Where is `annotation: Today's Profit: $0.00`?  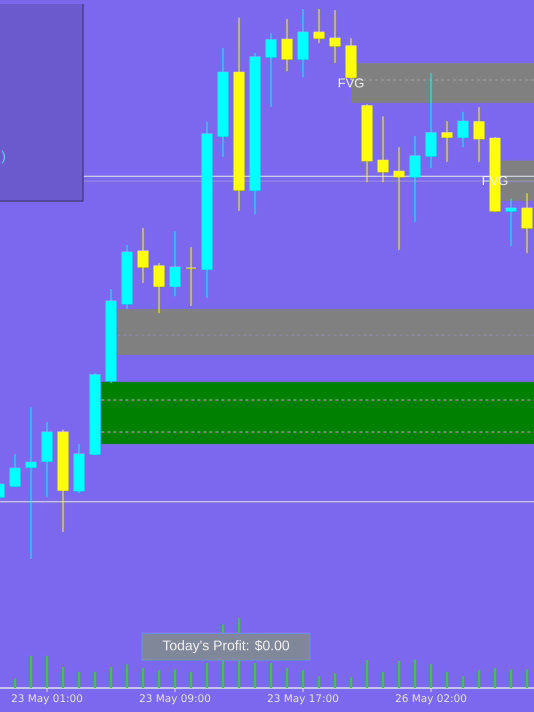
annotation: Today's Profit: $0.00 is located at coordinates (226, 647).